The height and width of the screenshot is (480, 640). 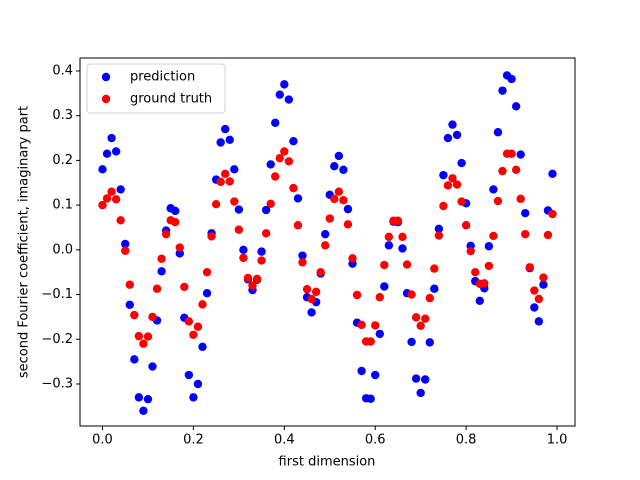 I want to click on x-tick-label: 0.0, so click(x=102, y=440).